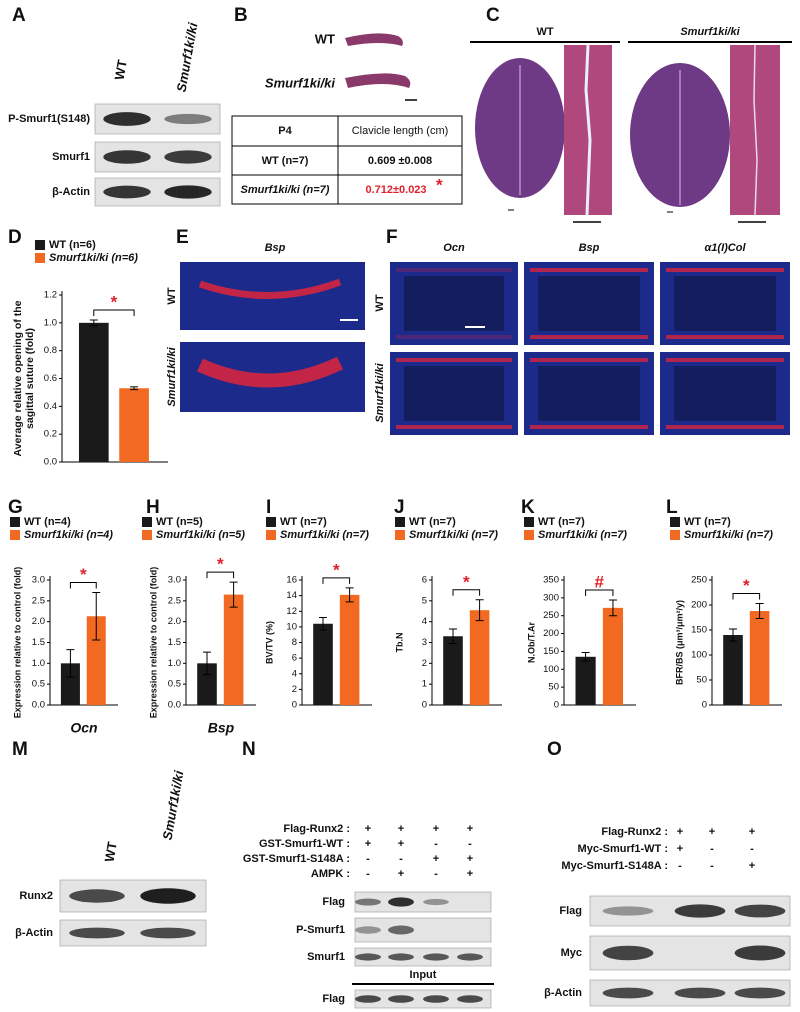 The width and height of the screenshot is (800, 1012). Describe the element at coordinates (672, 507) in the screenshot. I see `panel-letter: L` at that location.